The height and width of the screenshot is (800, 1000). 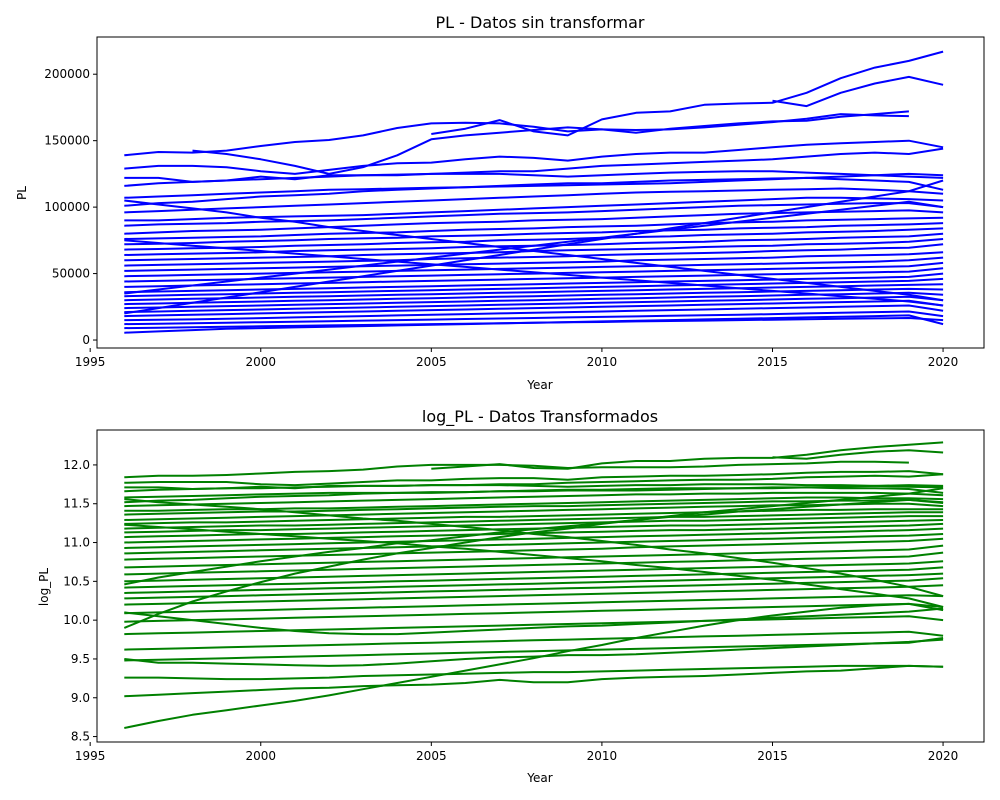 What do you see at coordinates (540, 417) in the screenshot?
I see `bottom-chart-title: log_PL - Datos Transformados` at bounding box center [540, 417].